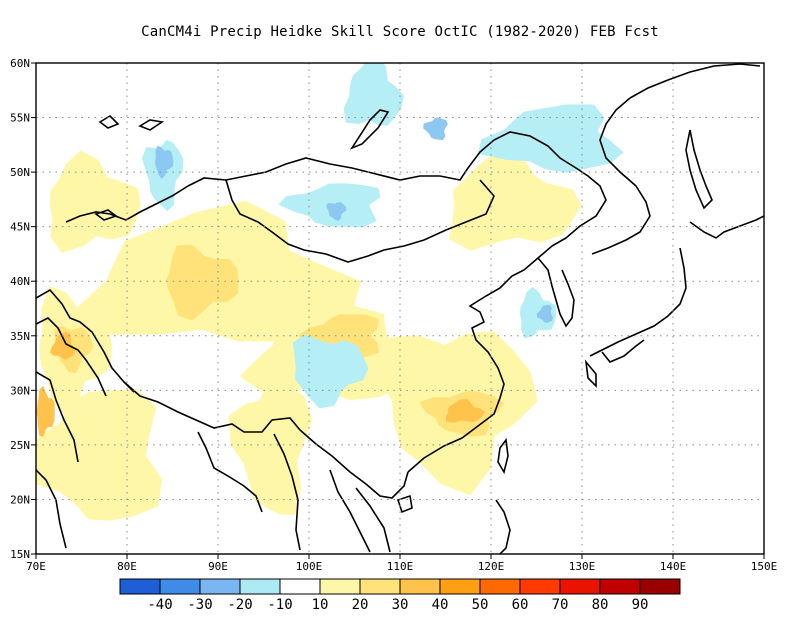 Image resolution: width=800 pixels, height=618 pixels. I want to click on colorbar-label: -30, so click(199, 605).